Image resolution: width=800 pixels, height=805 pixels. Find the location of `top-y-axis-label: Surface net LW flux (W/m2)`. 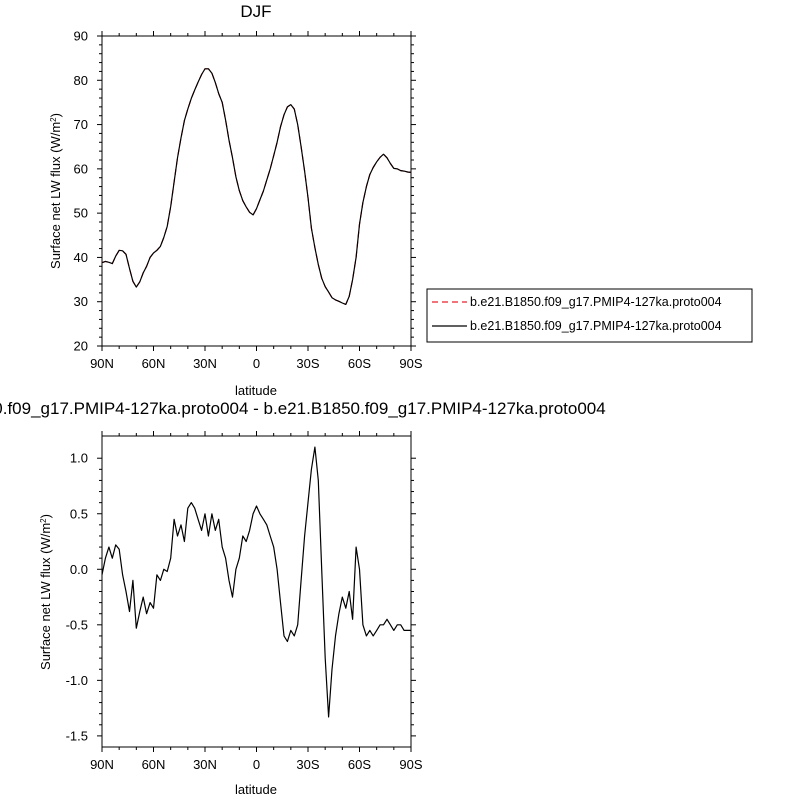

top-y-axis-label: Surface net LW flux (W/m2) is located at coordinates (55, 191).